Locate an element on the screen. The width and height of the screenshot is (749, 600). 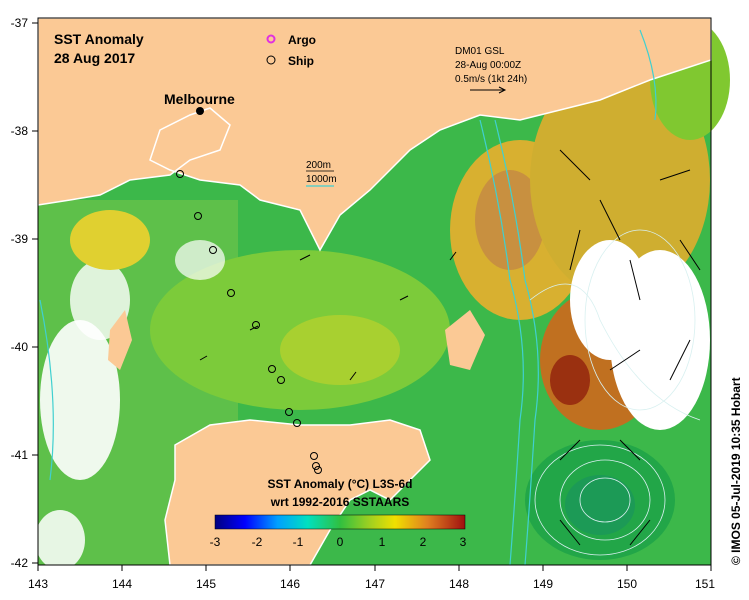
current-info-line3: 0.5m/s (1kt 24h) is located at coordinates (491, 79).